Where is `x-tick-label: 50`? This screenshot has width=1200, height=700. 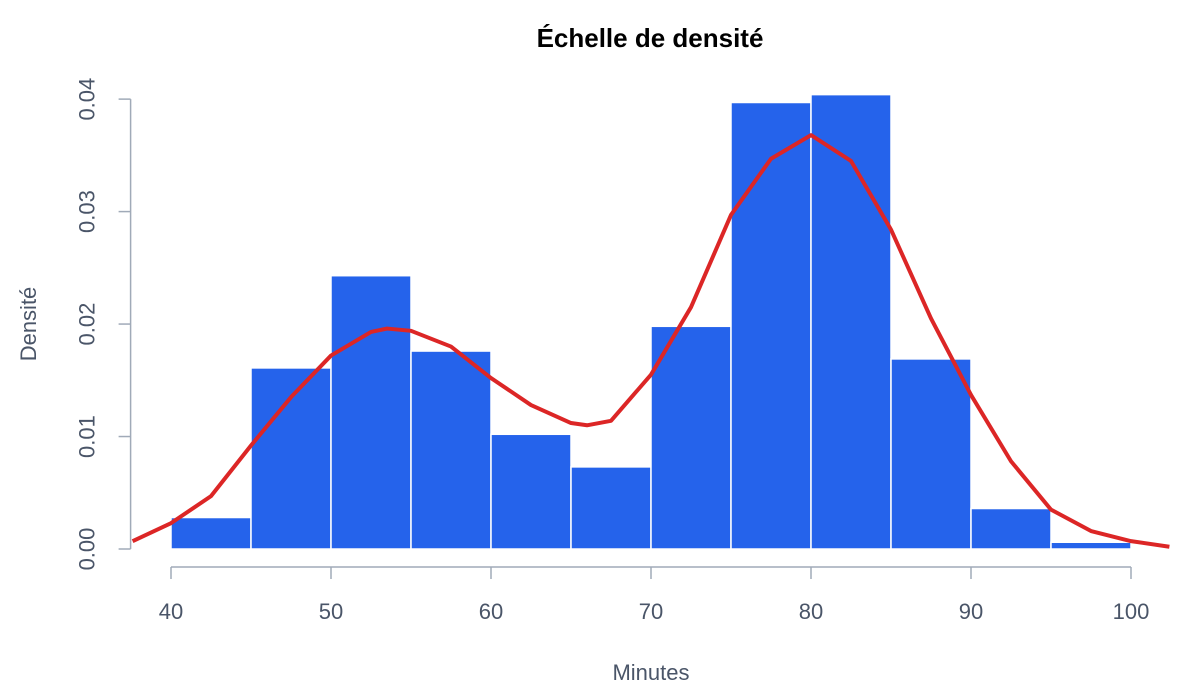
x-tick-label: 50 is located at coordinates (331, 611).